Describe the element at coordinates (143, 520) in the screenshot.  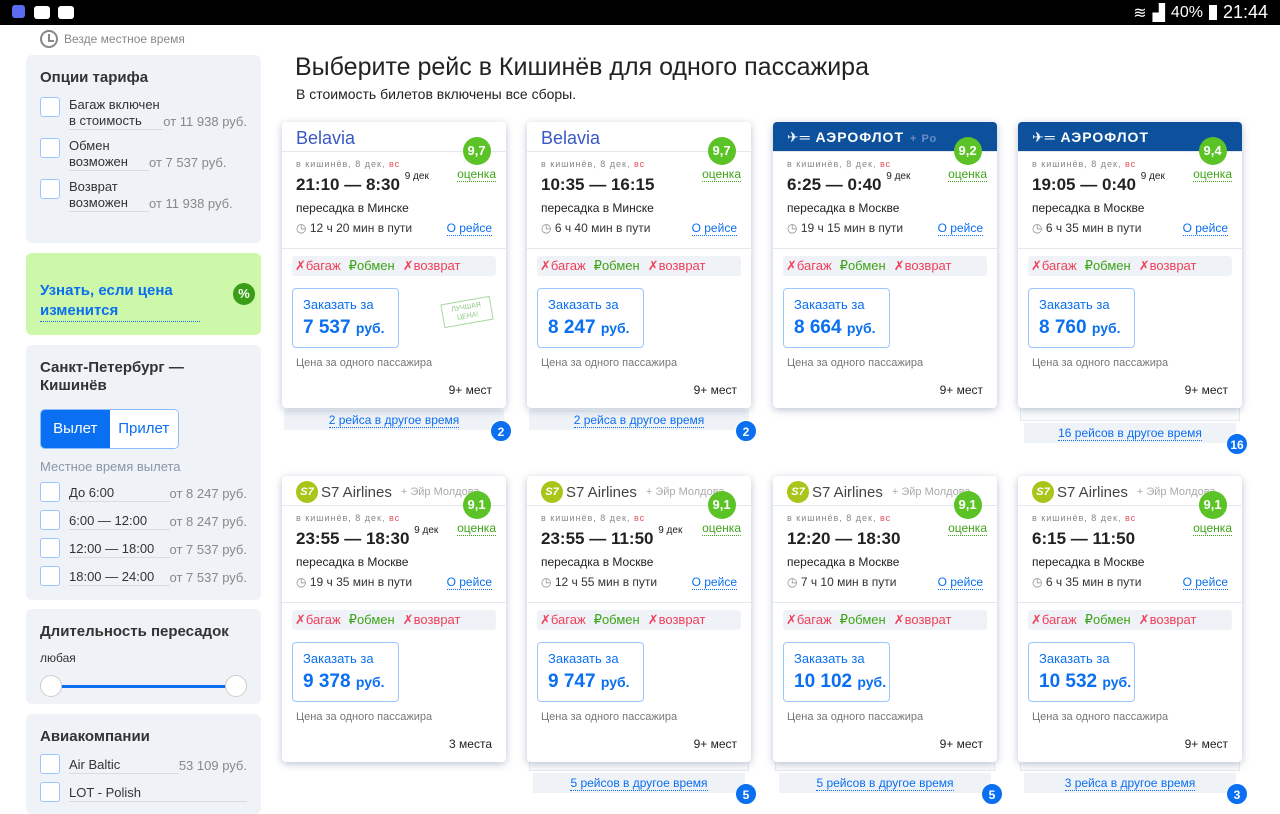
I see `filter-option: 6:00 — 12:00 от 8 247 руб.` at that location.